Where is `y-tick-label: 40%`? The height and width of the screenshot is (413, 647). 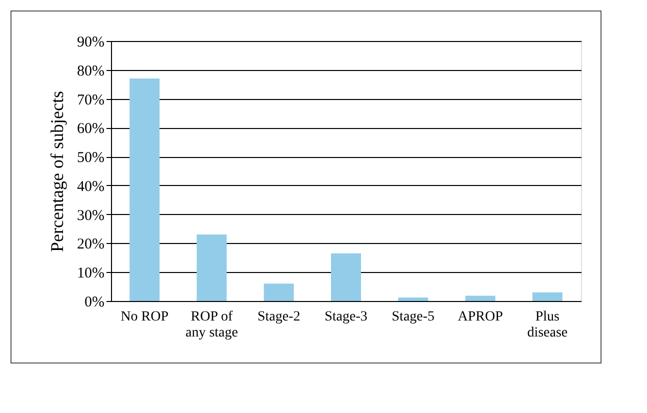
y-tick-label: 40% is located at coordinates (90, 186).